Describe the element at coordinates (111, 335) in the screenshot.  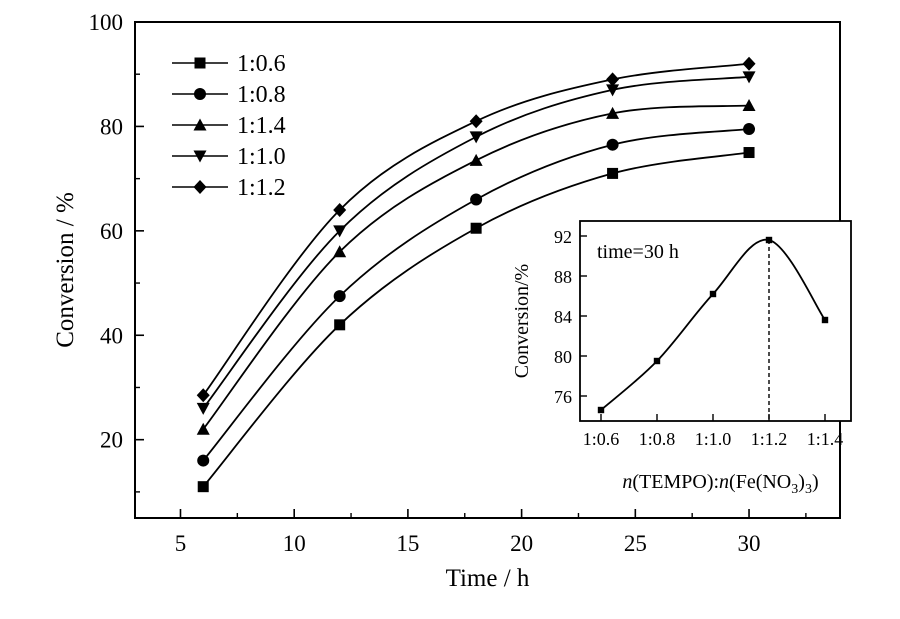
I see `y-tick-label: 40` at that location.